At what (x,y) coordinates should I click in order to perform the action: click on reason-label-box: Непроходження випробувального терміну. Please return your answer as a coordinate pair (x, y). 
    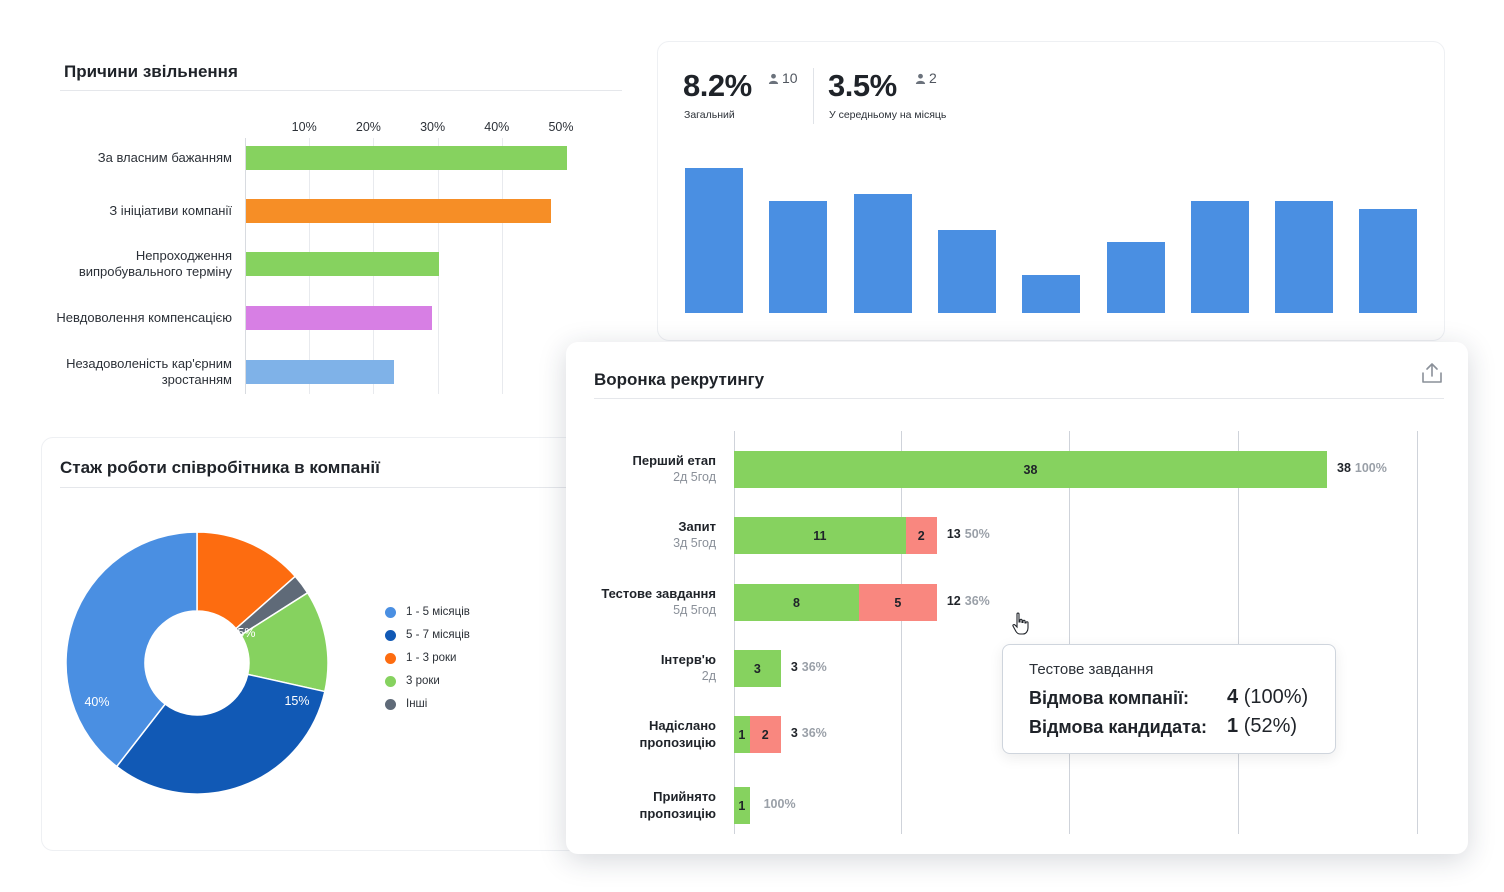
    Looking at the image, I should click on (131, 264).